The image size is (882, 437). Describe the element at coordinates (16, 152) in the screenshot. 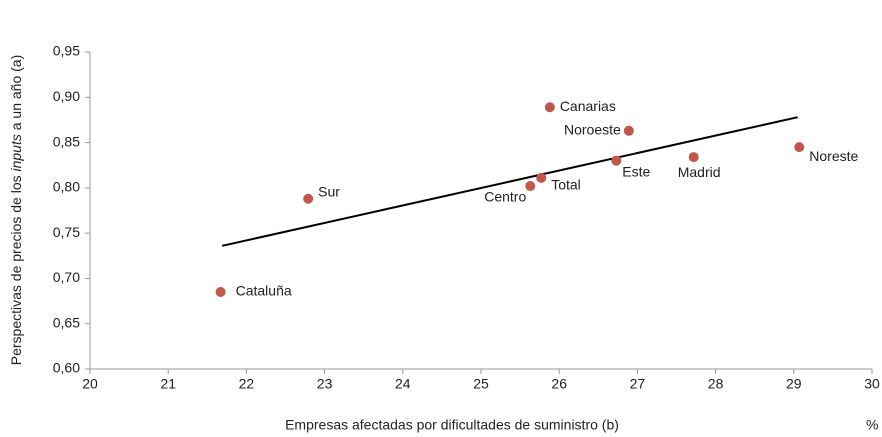

I see `y-label-part: inputs` at that location.